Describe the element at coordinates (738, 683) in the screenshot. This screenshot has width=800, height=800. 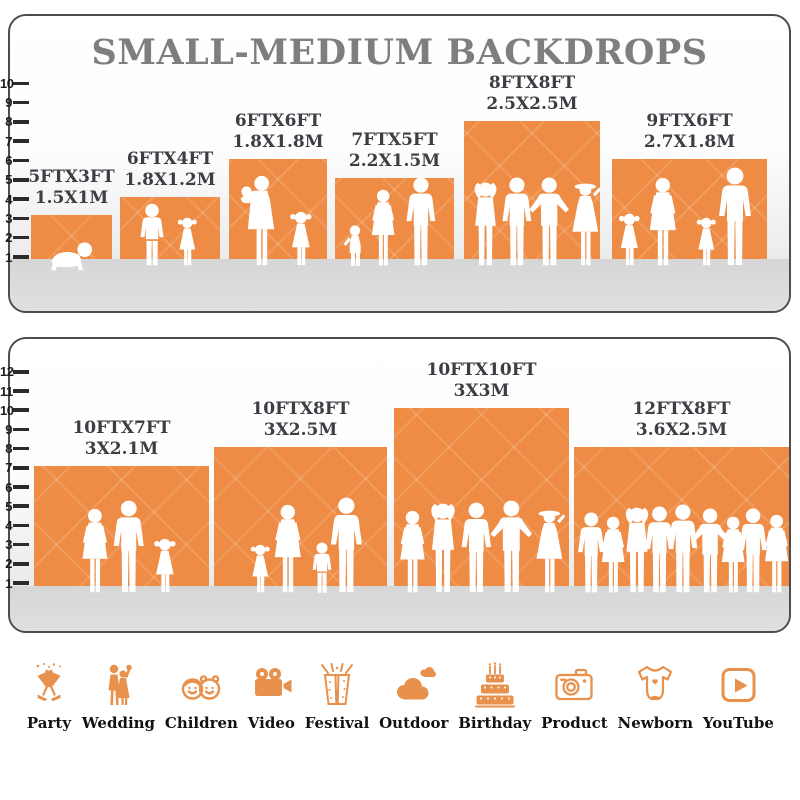
I see `youtube-play-icon` at that location.